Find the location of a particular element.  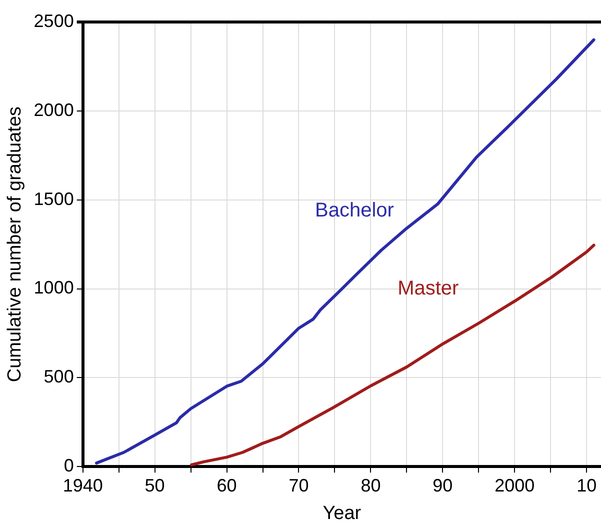

y-tick-label: 2000 is located at coordinates (54, 110).